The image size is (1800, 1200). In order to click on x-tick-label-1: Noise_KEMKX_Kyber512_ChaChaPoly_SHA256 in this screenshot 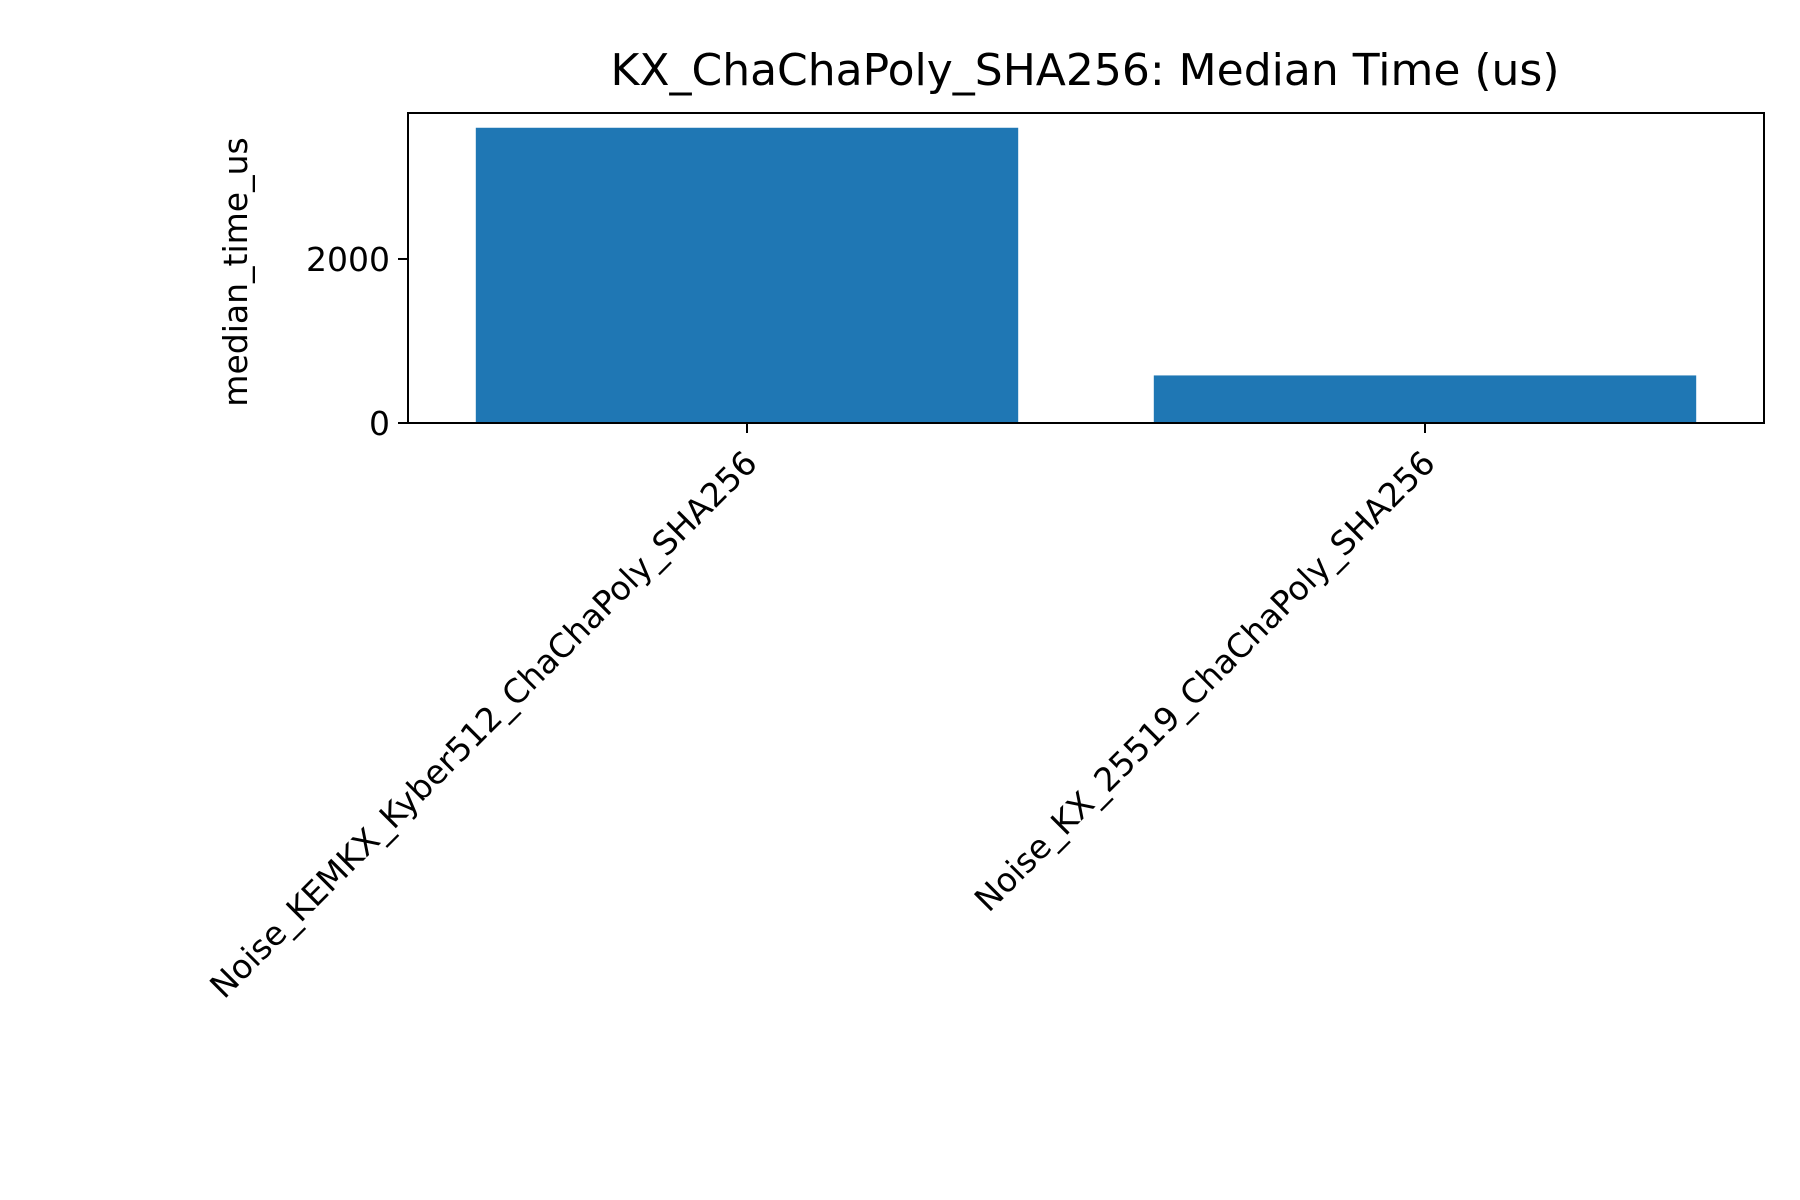, I will do `click(483, 724)`.